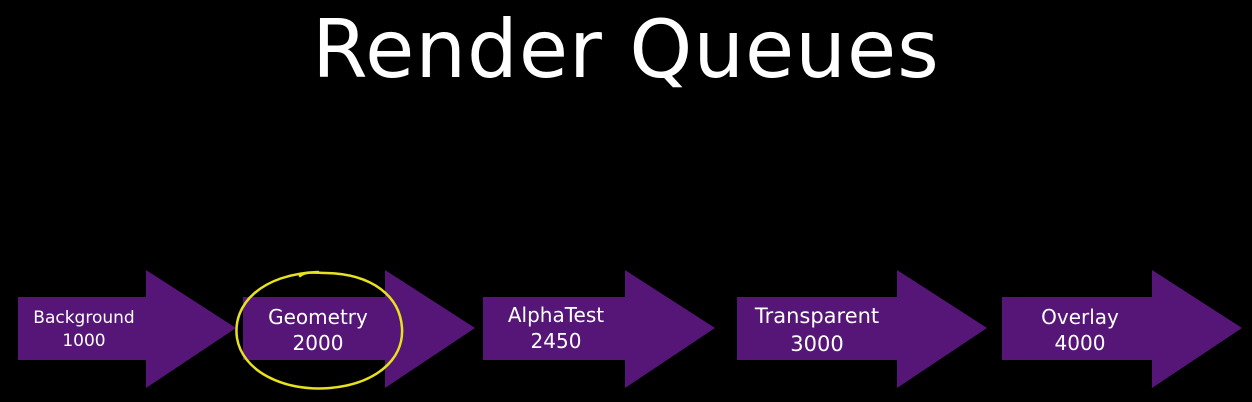 The image size is (1252, 402). I want to click on queue-value-overlay: 4000, so click(1080, 343).